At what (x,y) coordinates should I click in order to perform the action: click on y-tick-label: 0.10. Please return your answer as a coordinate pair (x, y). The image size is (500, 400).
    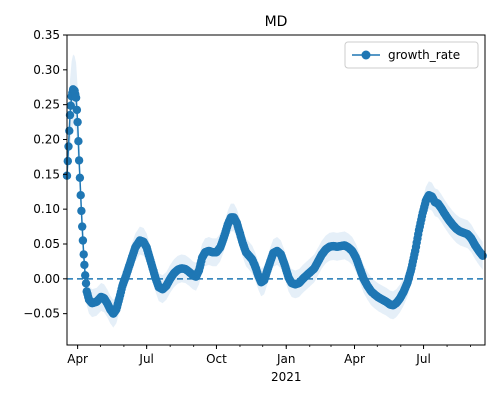
    Looking at the image, I should click on (46, 209).